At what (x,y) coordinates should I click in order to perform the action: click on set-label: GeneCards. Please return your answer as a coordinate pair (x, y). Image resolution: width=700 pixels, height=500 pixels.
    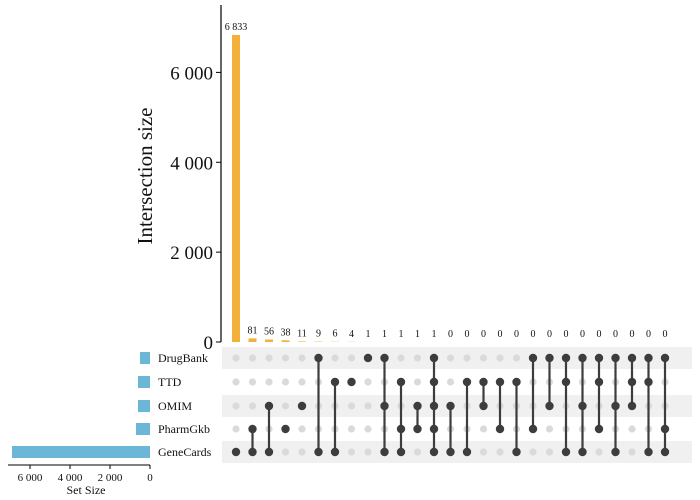
    Looking at the image, I should click on (185, 452).